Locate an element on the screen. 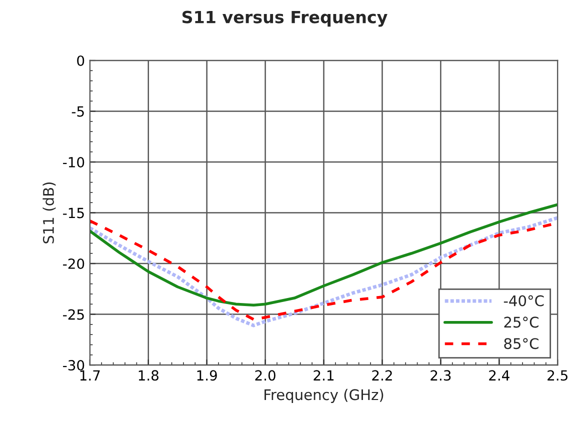 Image resolution: width=569 pixels, height=423 pixels. y-tick-label: -20 is located at coordinates (73, 264).